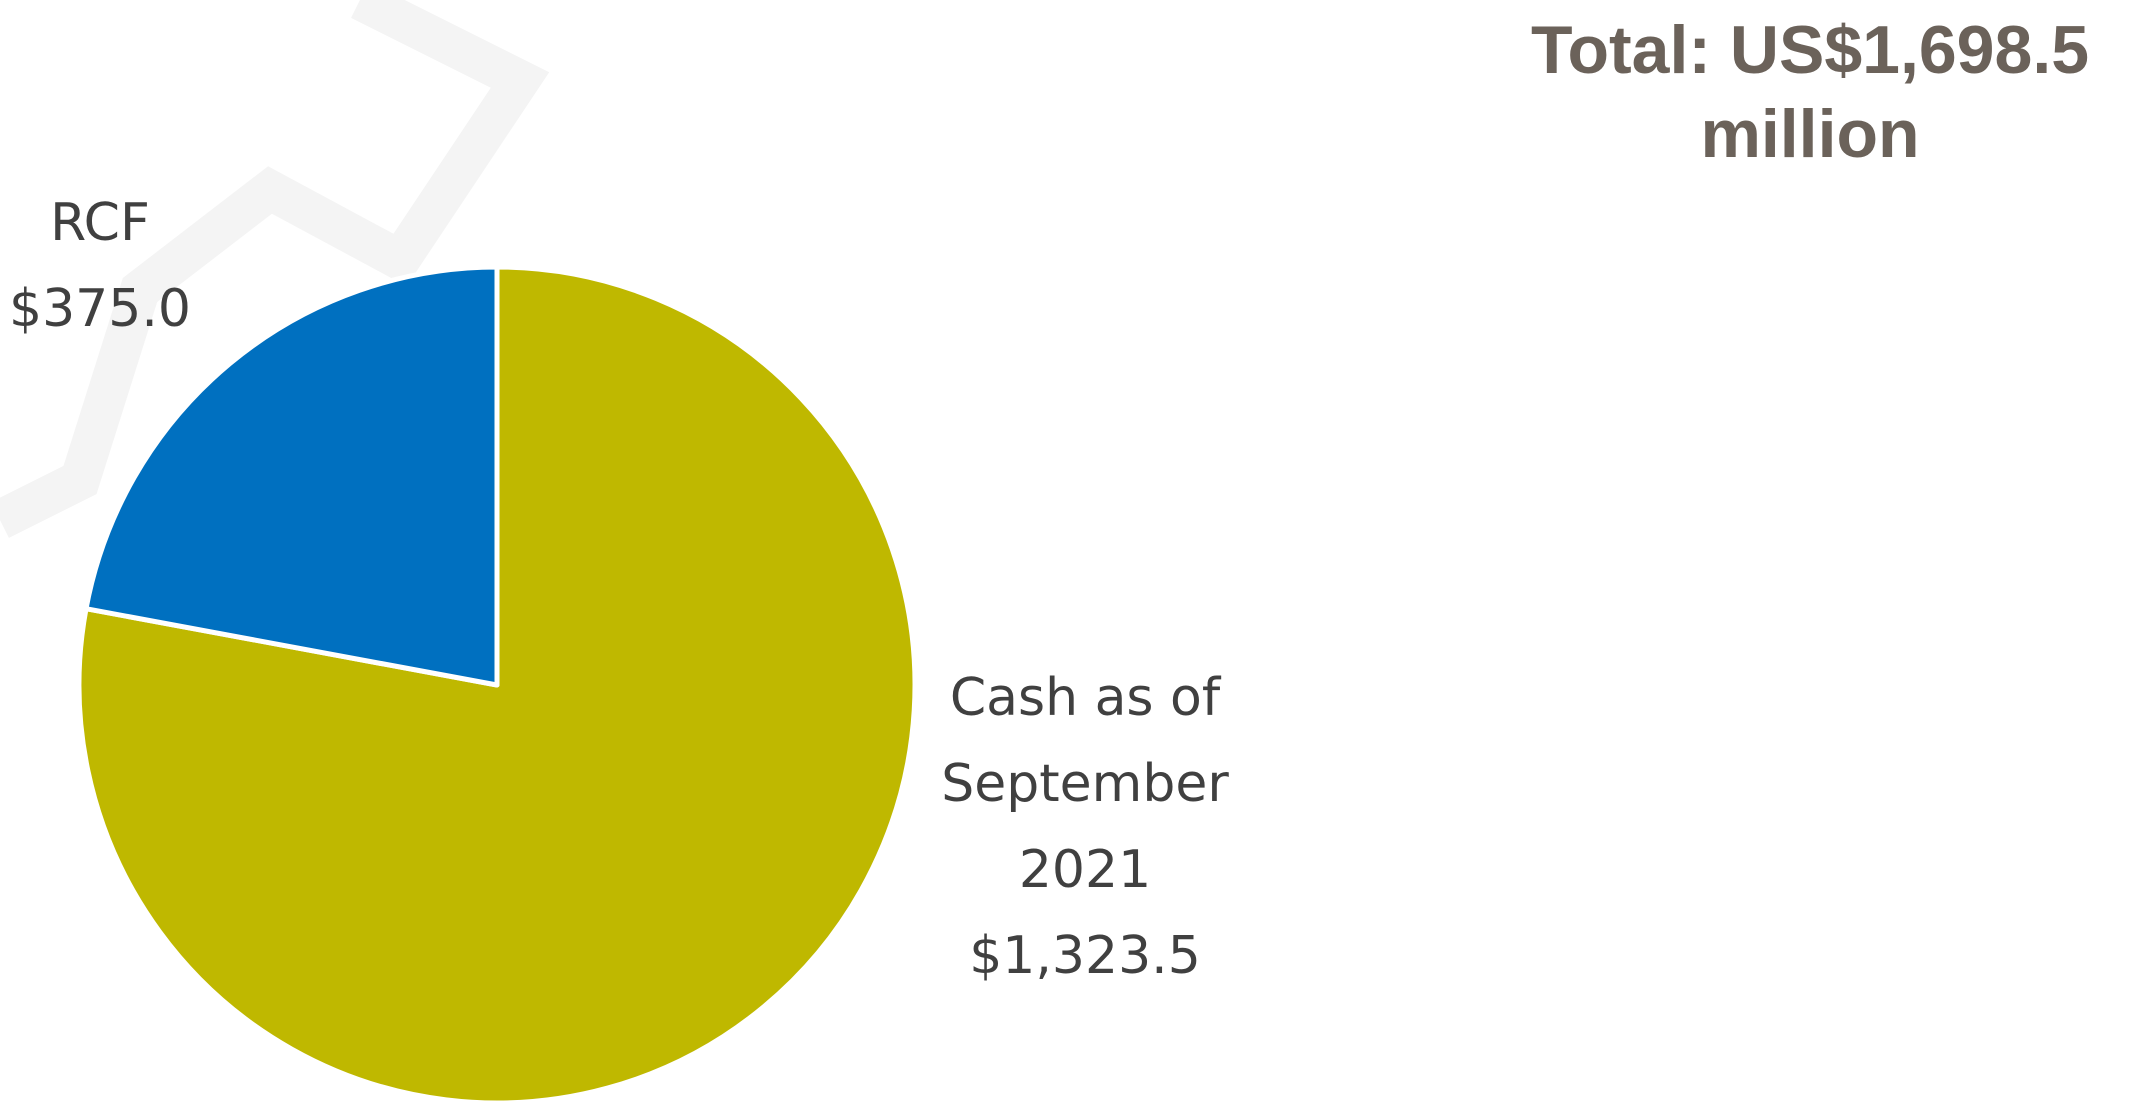 The height and width of the screenshot is (1103, 2142). What do you see at coordinates (1810, 92) in the screenshot?
I see `chart-title: Total: US$1,698.5 million` at bounding box center [1810, 92].